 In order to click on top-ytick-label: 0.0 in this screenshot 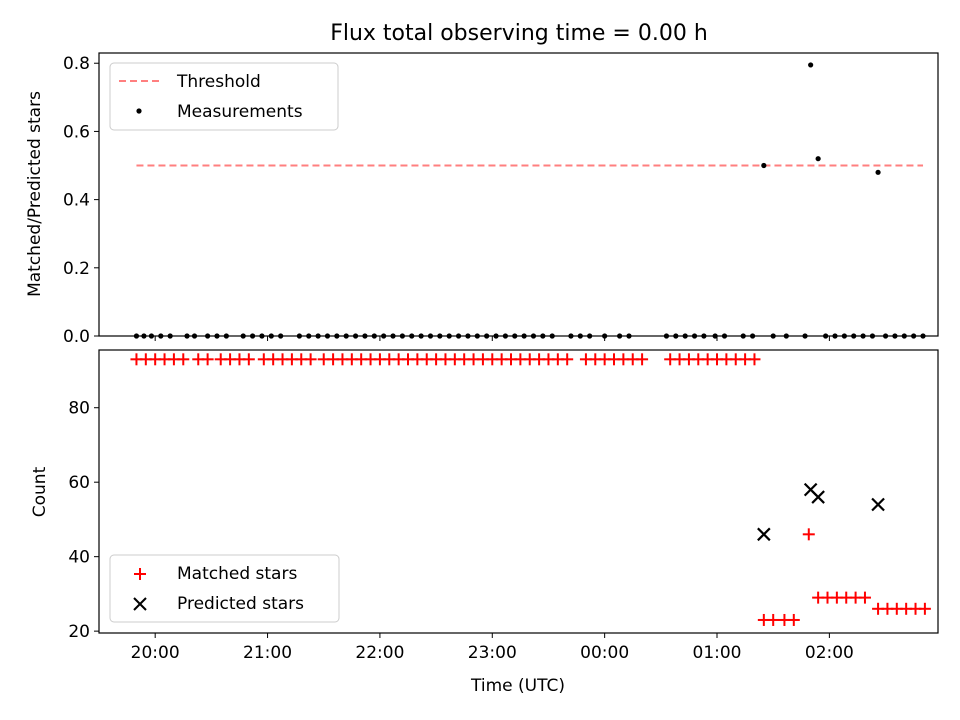, I will do `click(76, 337)`.